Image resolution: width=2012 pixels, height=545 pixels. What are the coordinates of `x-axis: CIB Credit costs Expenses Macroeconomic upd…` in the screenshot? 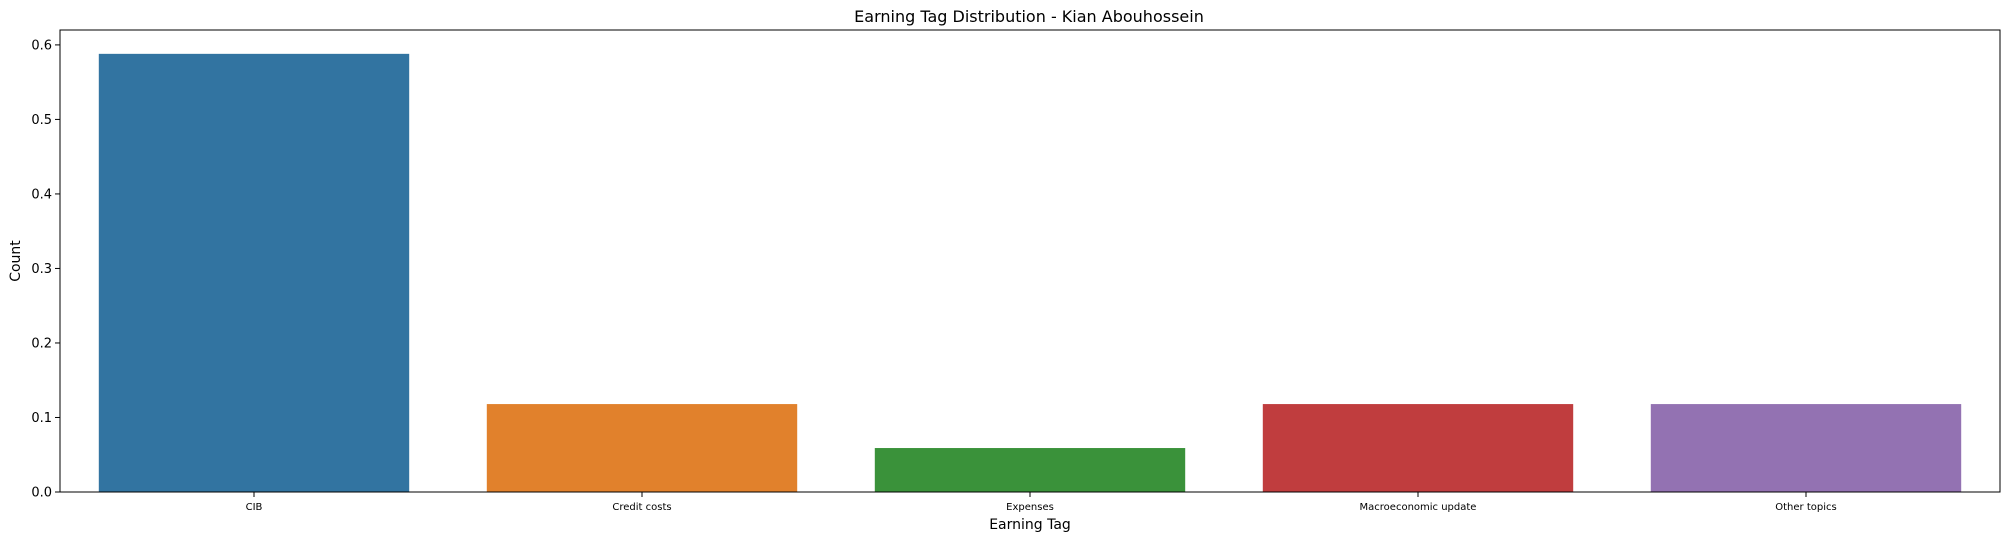 It's located at (1041, 502).